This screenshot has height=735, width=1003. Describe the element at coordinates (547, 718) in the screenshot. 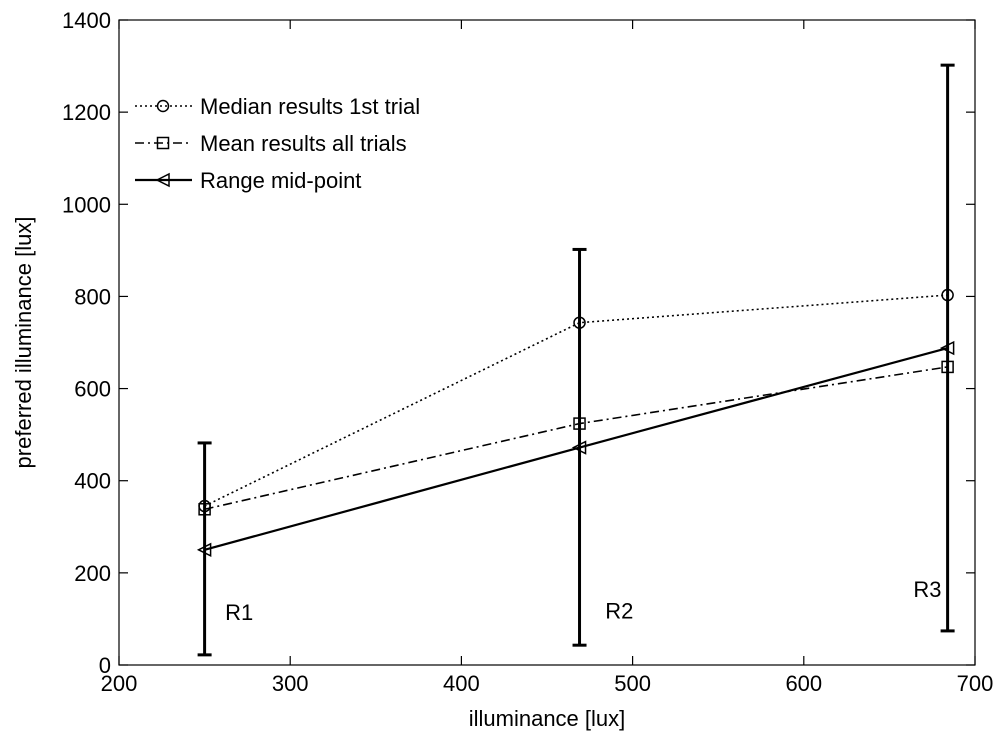

I see `x-axis-label: illuminance [lux]` at that location.